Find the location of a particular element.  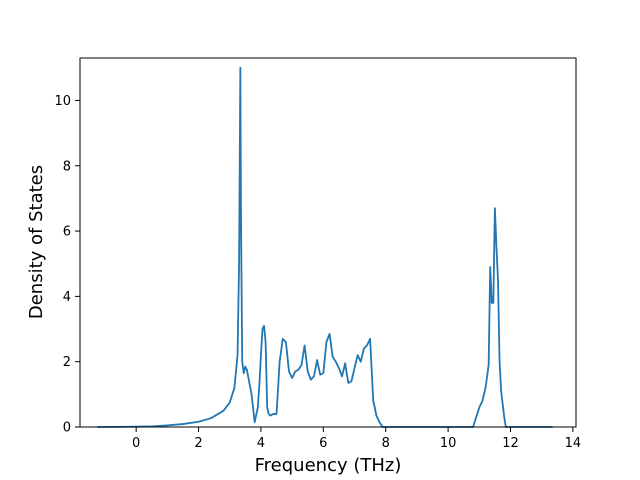

x-tick-label: 6 is located at coordinates (323, 443).